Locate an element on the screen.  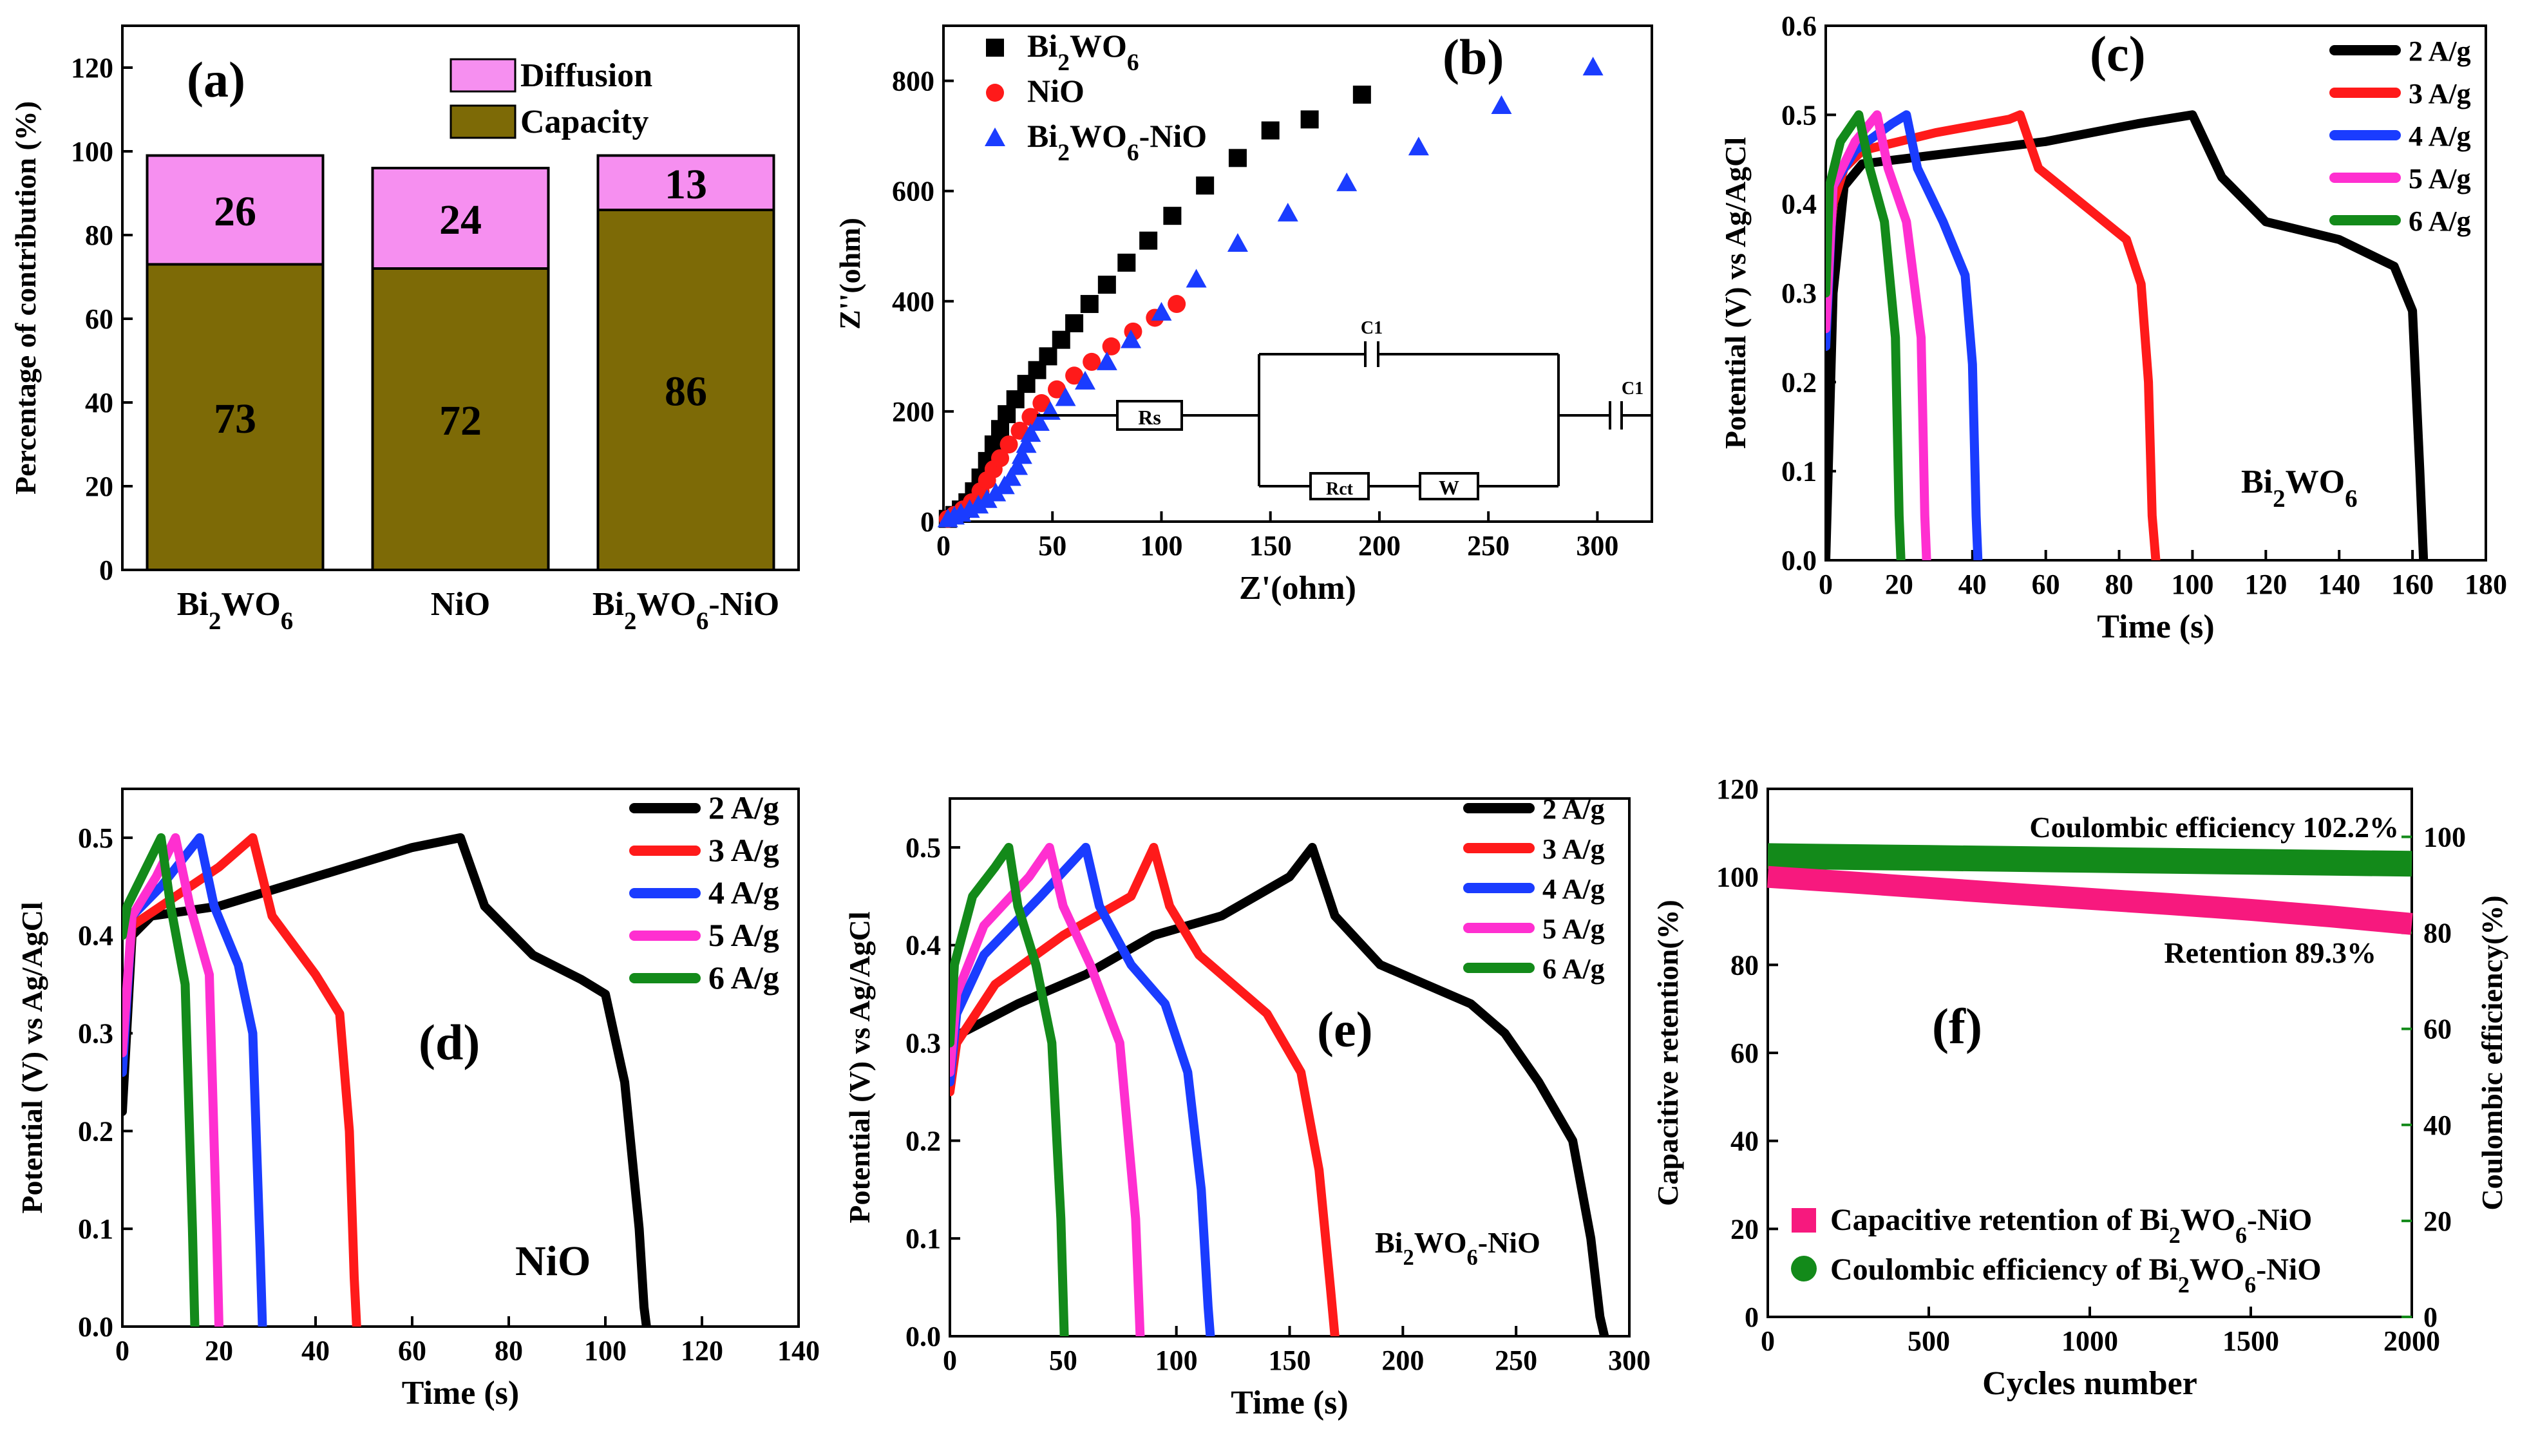
legend-swatch-circle is located at coordinates (1804, 1268).